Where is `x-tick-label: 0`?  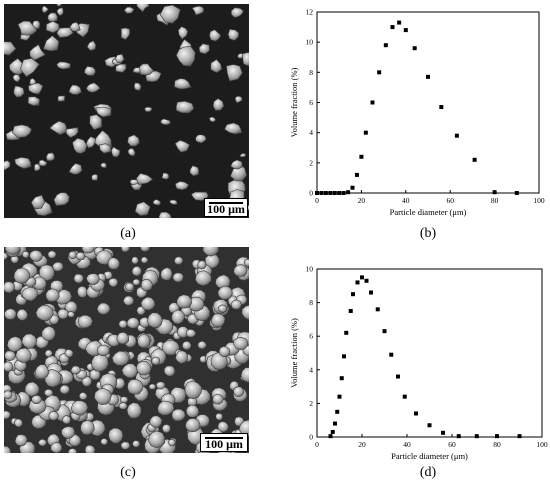 x-tick-label: 0 is located at coordinates (317, 200).